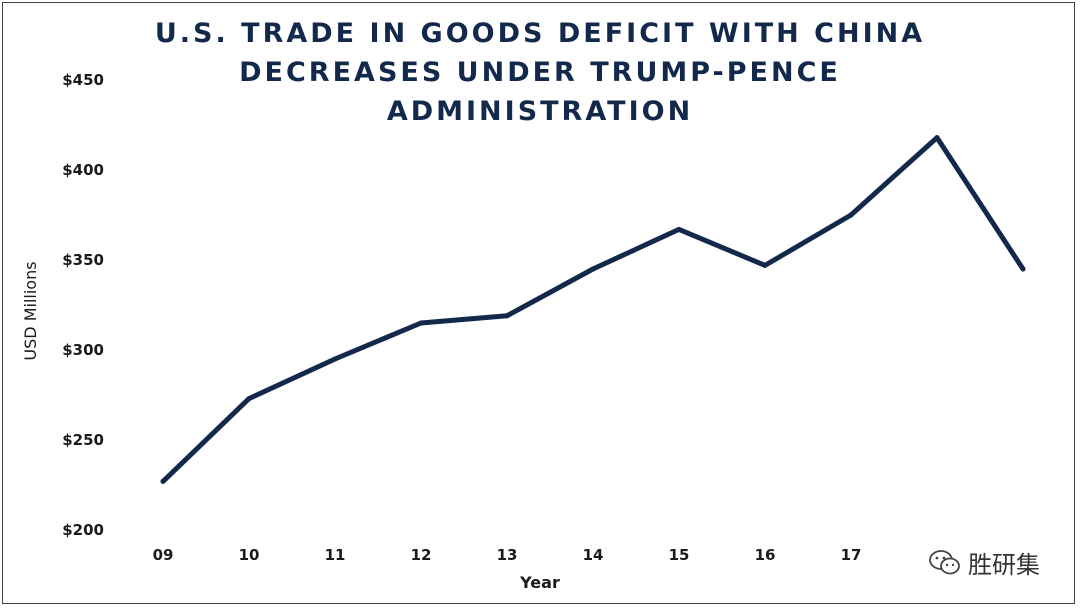 The height and width of the screenshot is (608, 1080). What do you see at coordinates (539, 582) in the screenshot?
I see `x-axis-label: Year` at bounding box center [539, 582].